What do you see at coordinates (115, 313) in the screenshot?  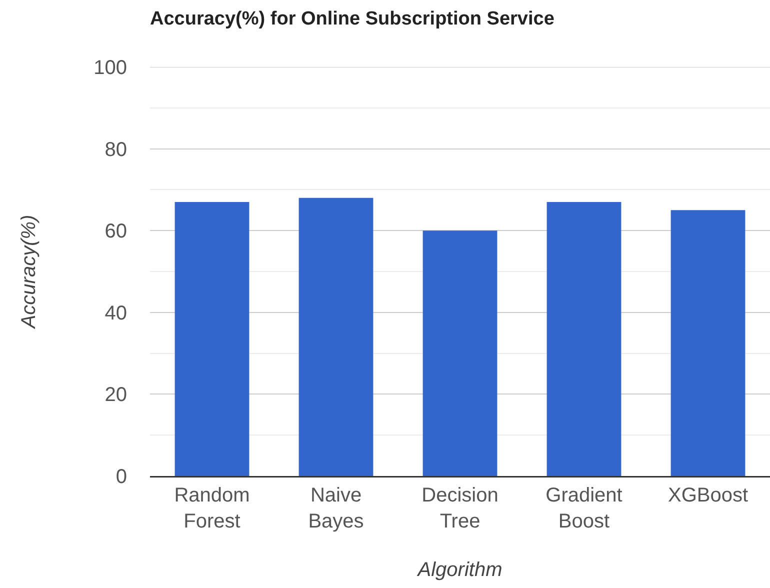 I see `y-tick-label: 40` at bounding box center [115, 313].